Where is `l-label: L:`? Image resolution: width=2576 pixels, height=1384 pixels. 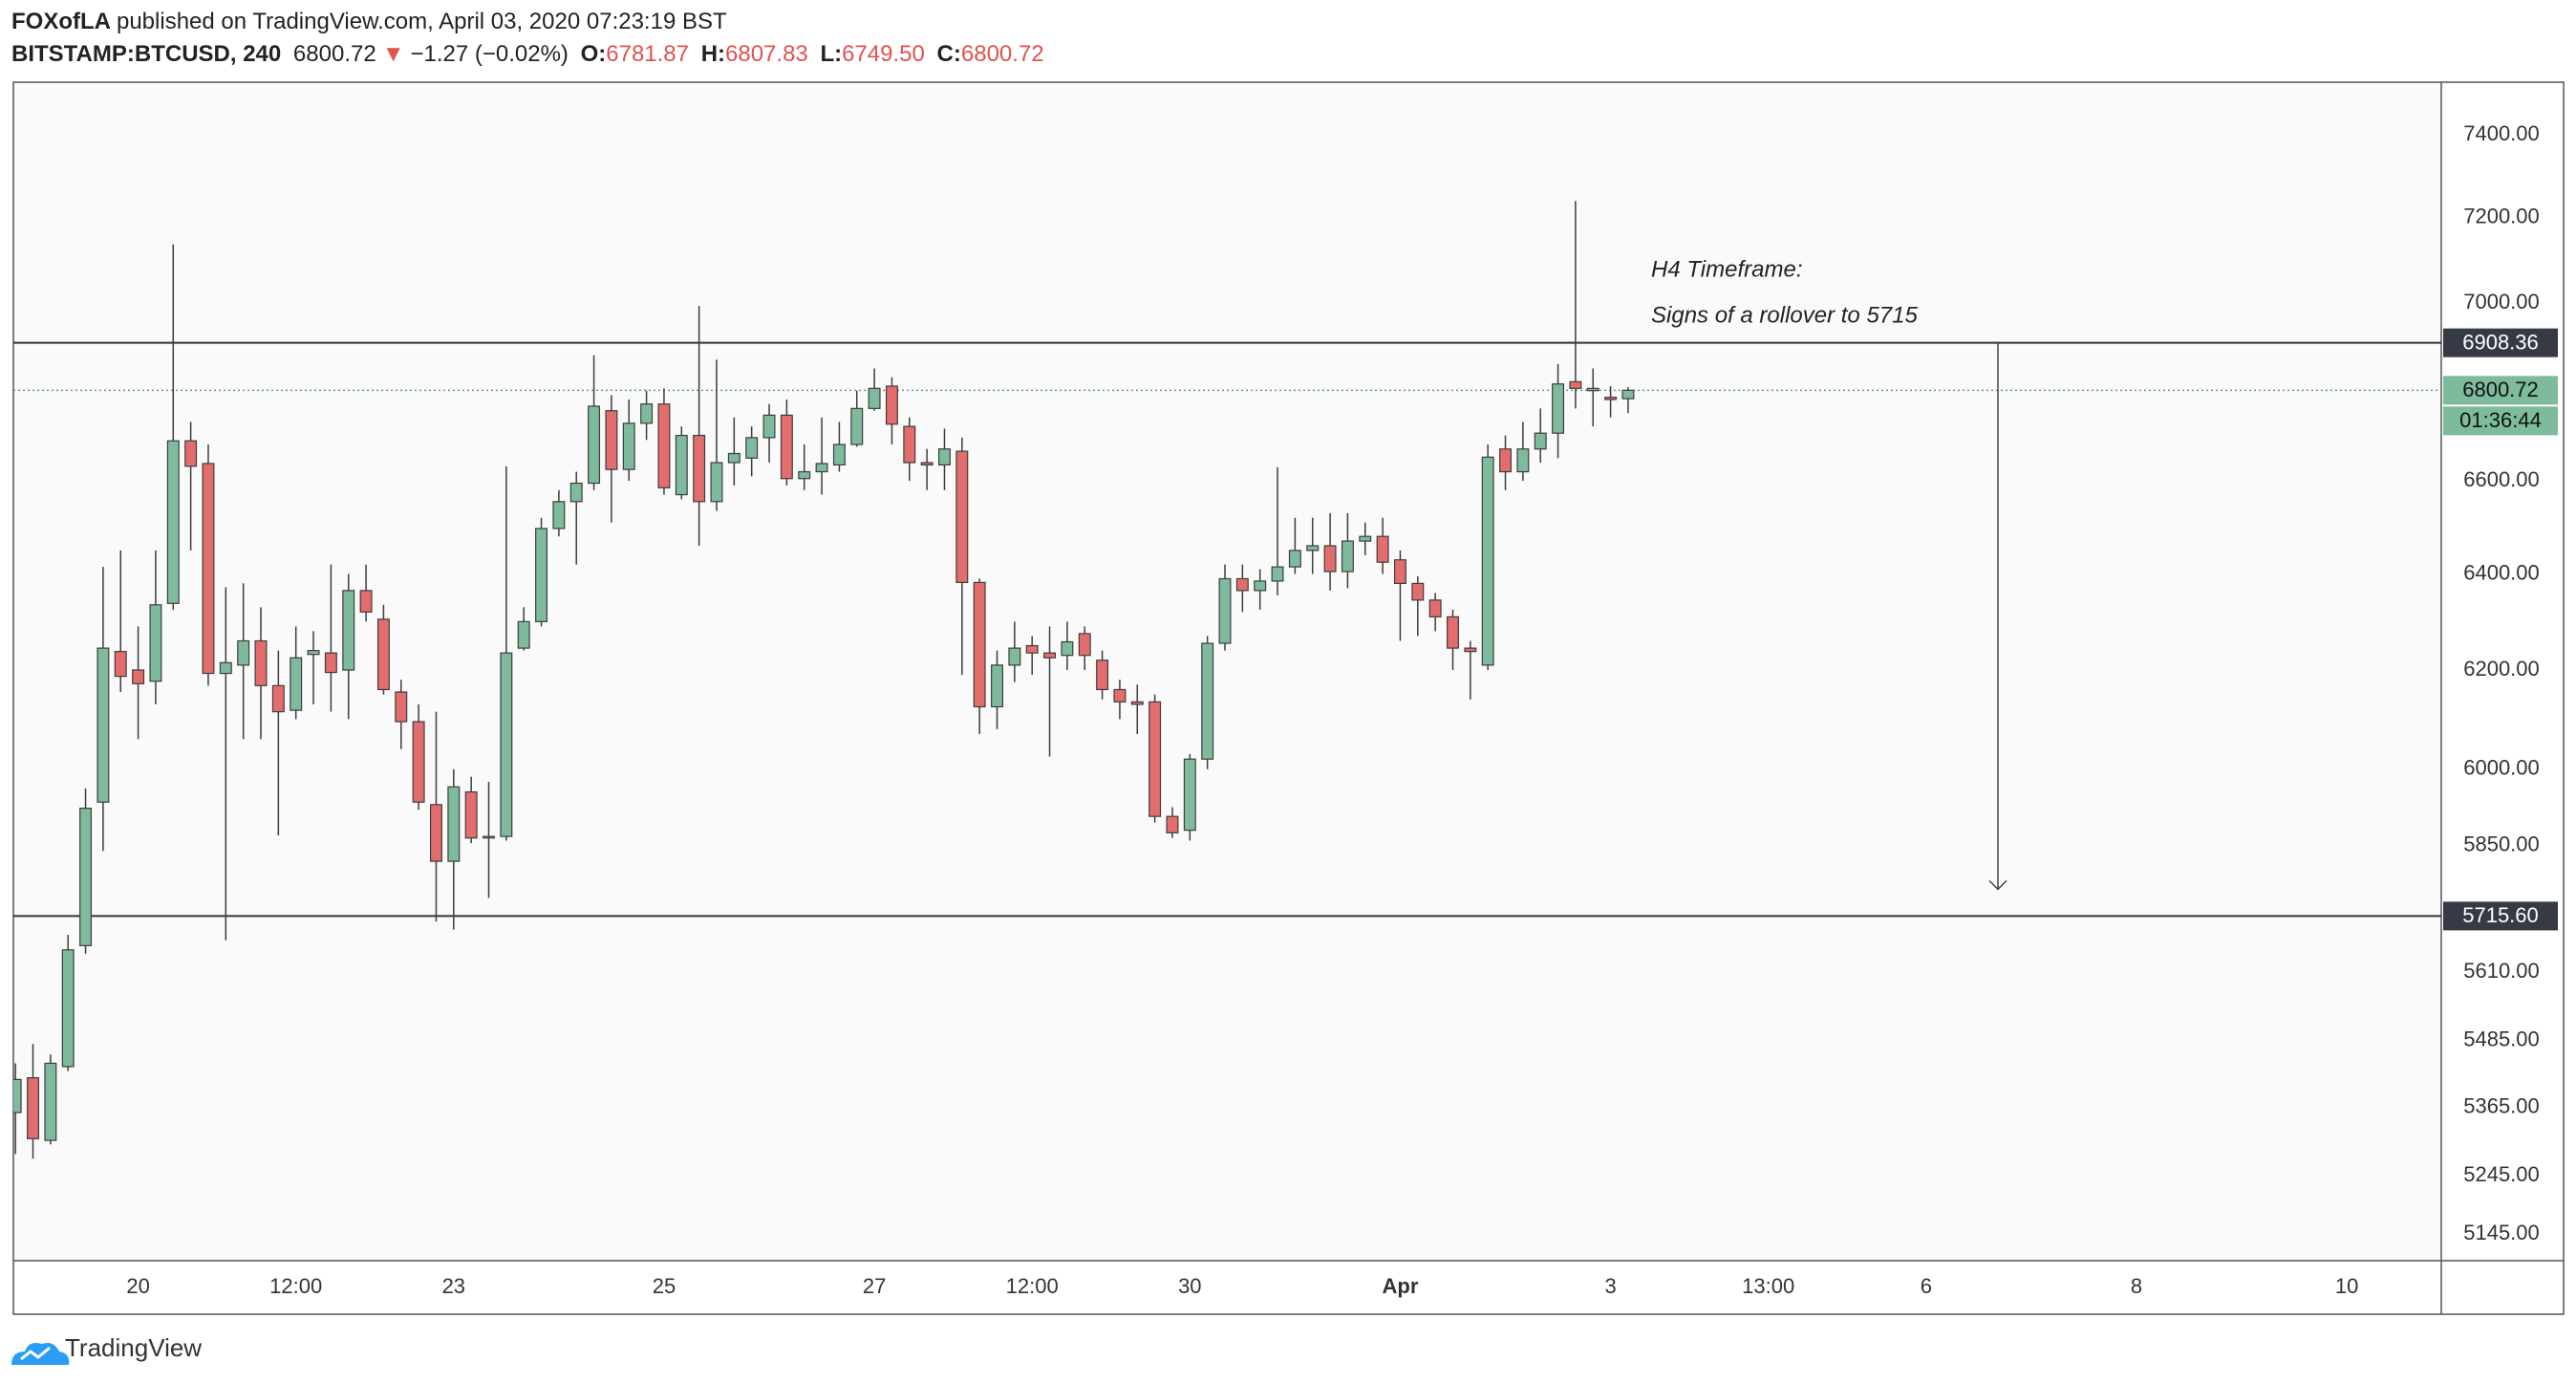 l-label: L: is located at coordinates (831, 54).